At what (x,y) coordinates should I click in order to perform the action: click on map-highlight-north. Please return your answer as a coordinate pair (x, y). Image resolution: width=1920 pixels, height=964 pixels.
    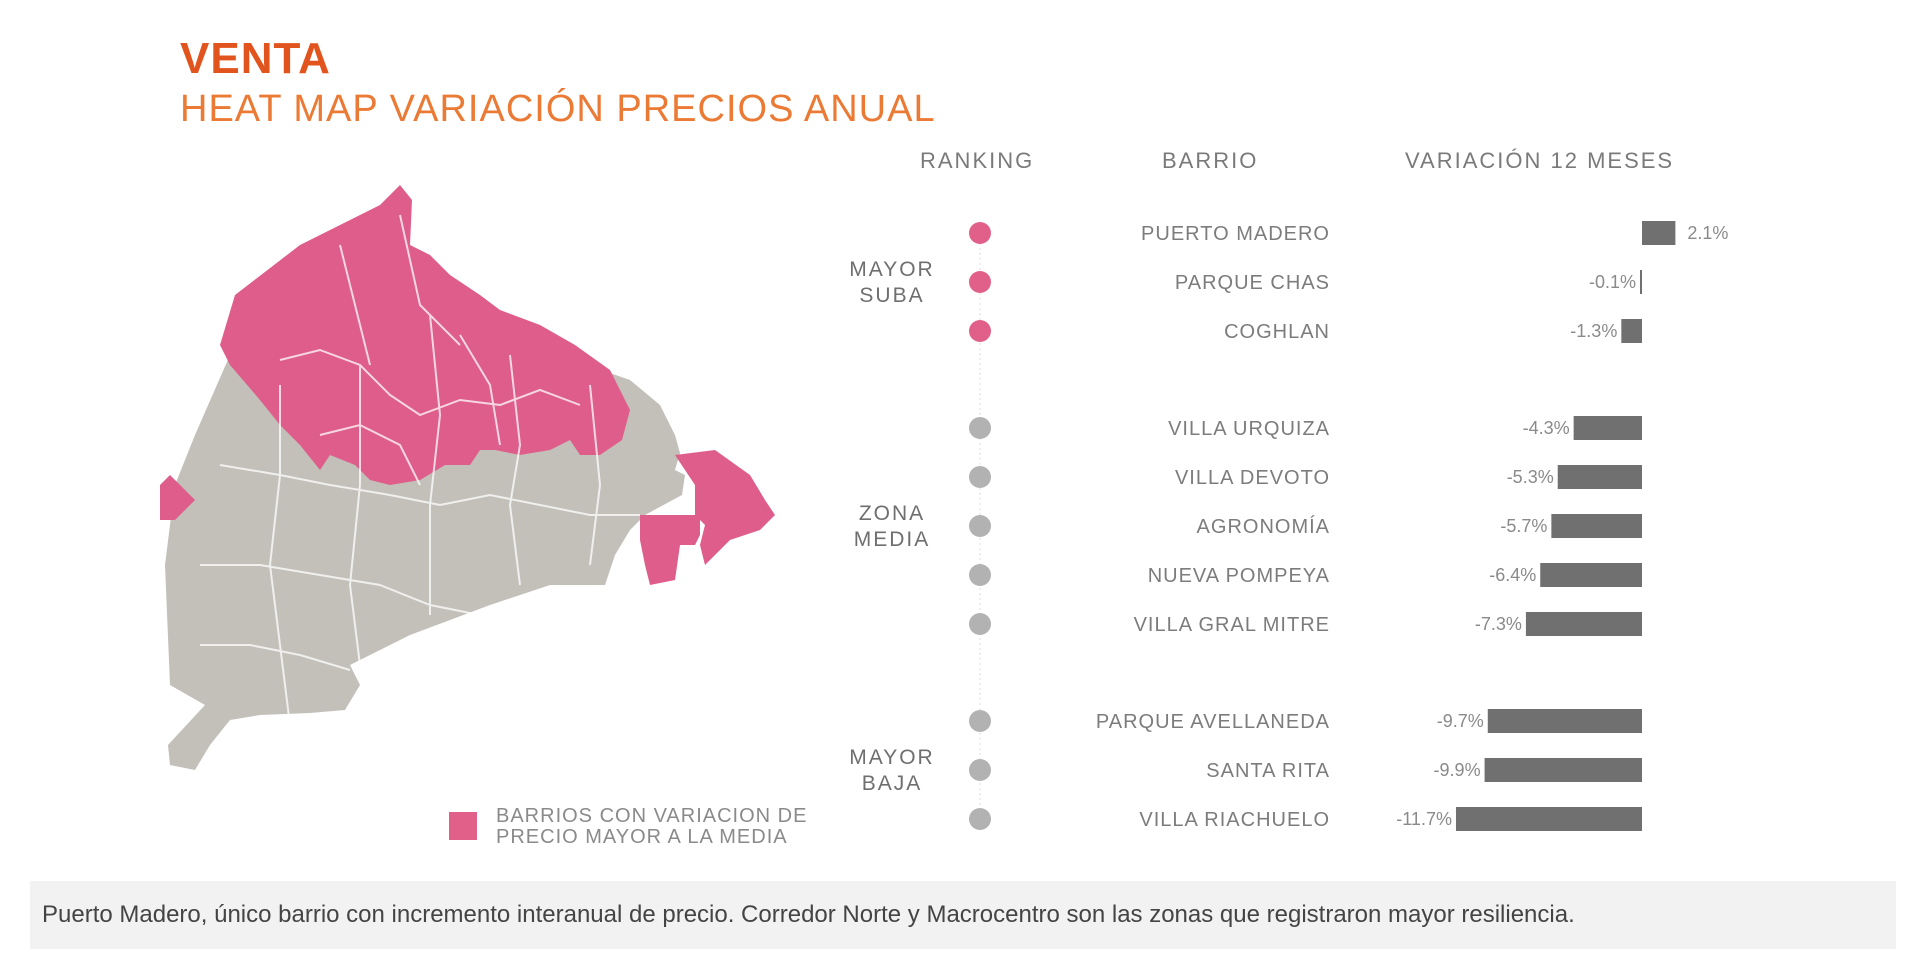
    Looking at the image, I should click on (425, 335).